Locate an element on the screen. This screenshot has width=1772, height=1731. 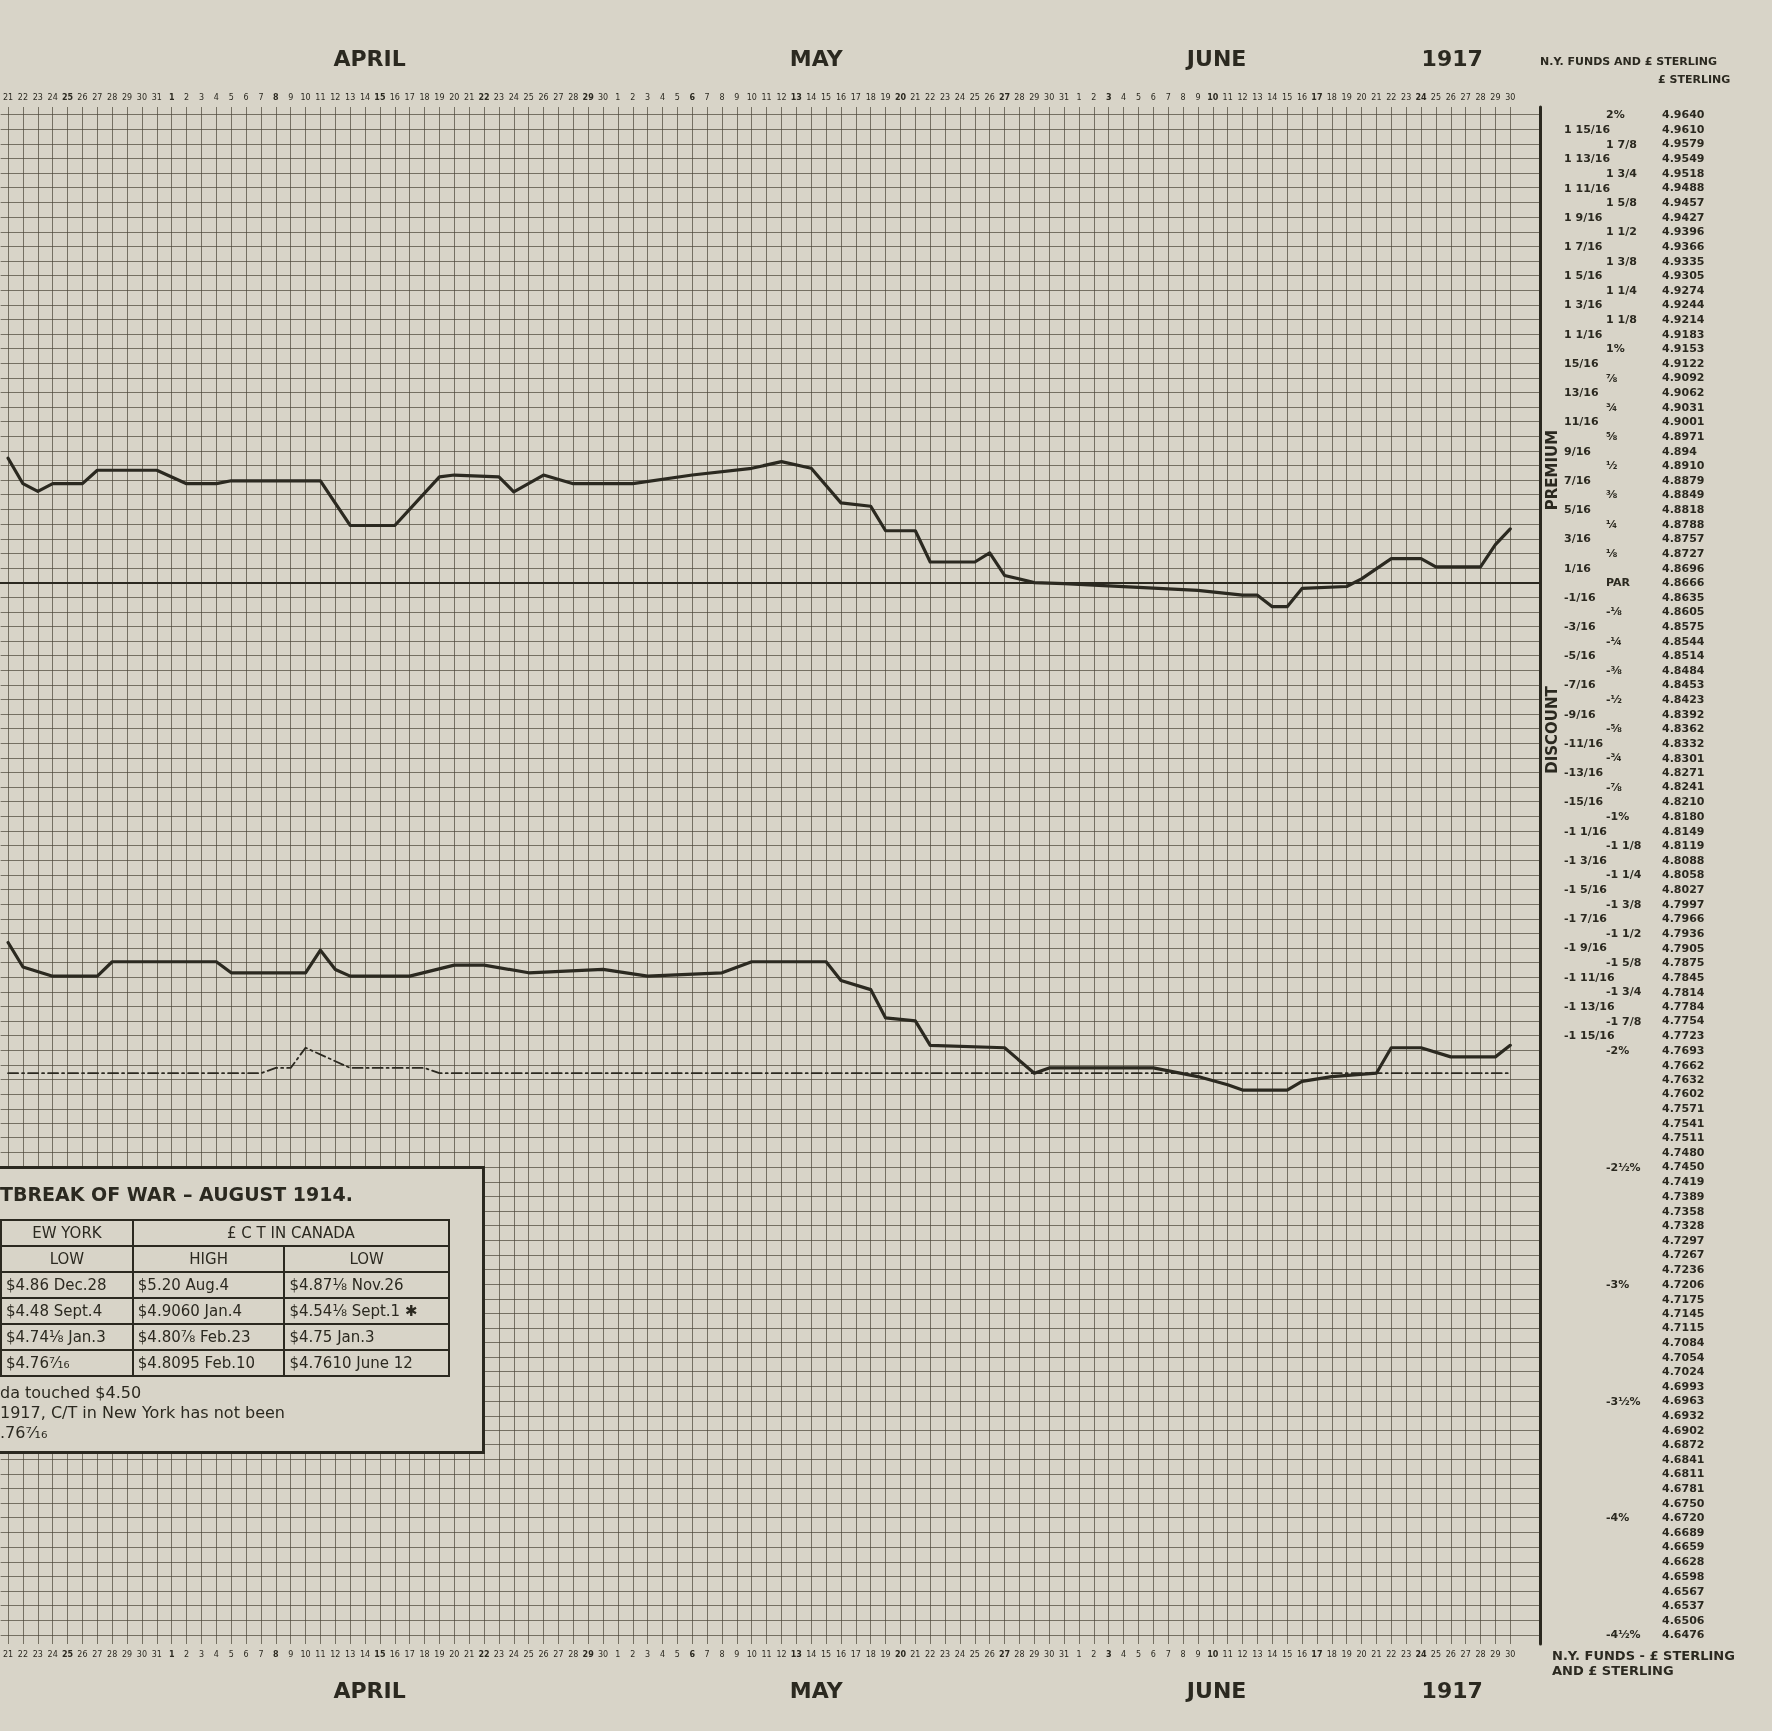
y-tick-label: 4.7997 is located at coordinates (1683, 904).